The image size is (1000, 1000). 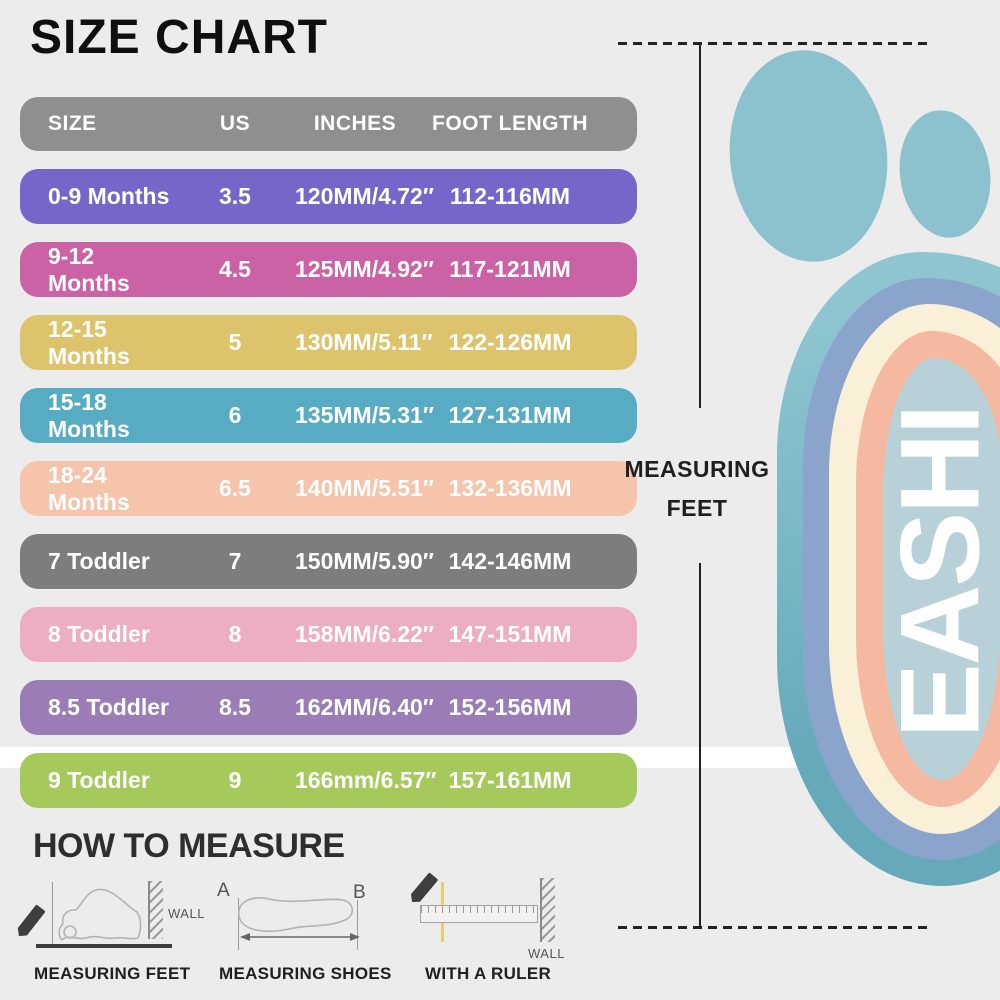 I want to click on footprint-layer-peach, so click(x=928, y=569).